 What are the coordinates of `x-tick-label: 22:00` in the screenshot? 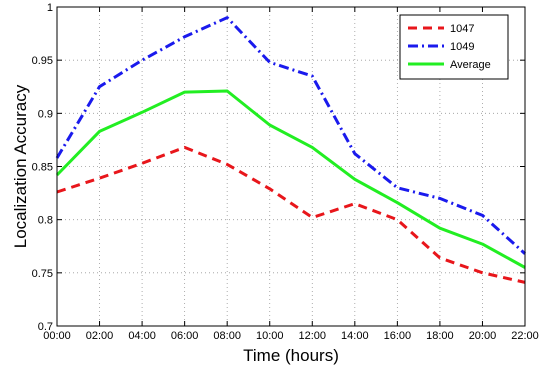 It's located at (525, 336).